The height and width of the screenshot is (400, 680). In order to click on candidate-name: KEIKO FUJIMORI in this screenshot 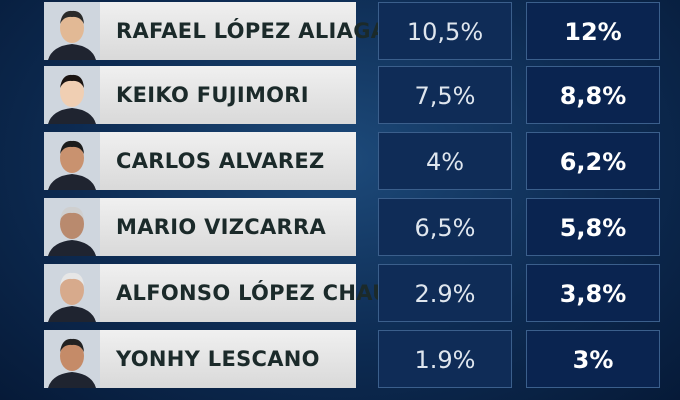, I will do `click(228, 95)`.